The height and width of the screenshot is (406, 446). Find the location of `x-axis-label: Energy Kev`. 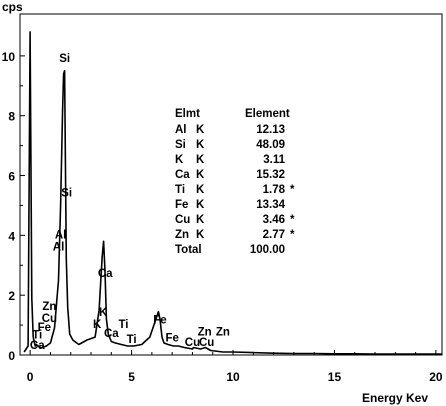

x-axis-label: Energy Kev is located at coordinates (395, 398).